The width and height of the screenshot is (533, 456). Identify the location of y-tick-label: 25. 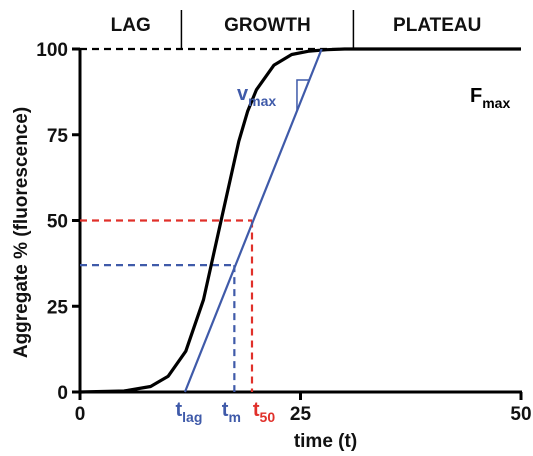
(58, 307).